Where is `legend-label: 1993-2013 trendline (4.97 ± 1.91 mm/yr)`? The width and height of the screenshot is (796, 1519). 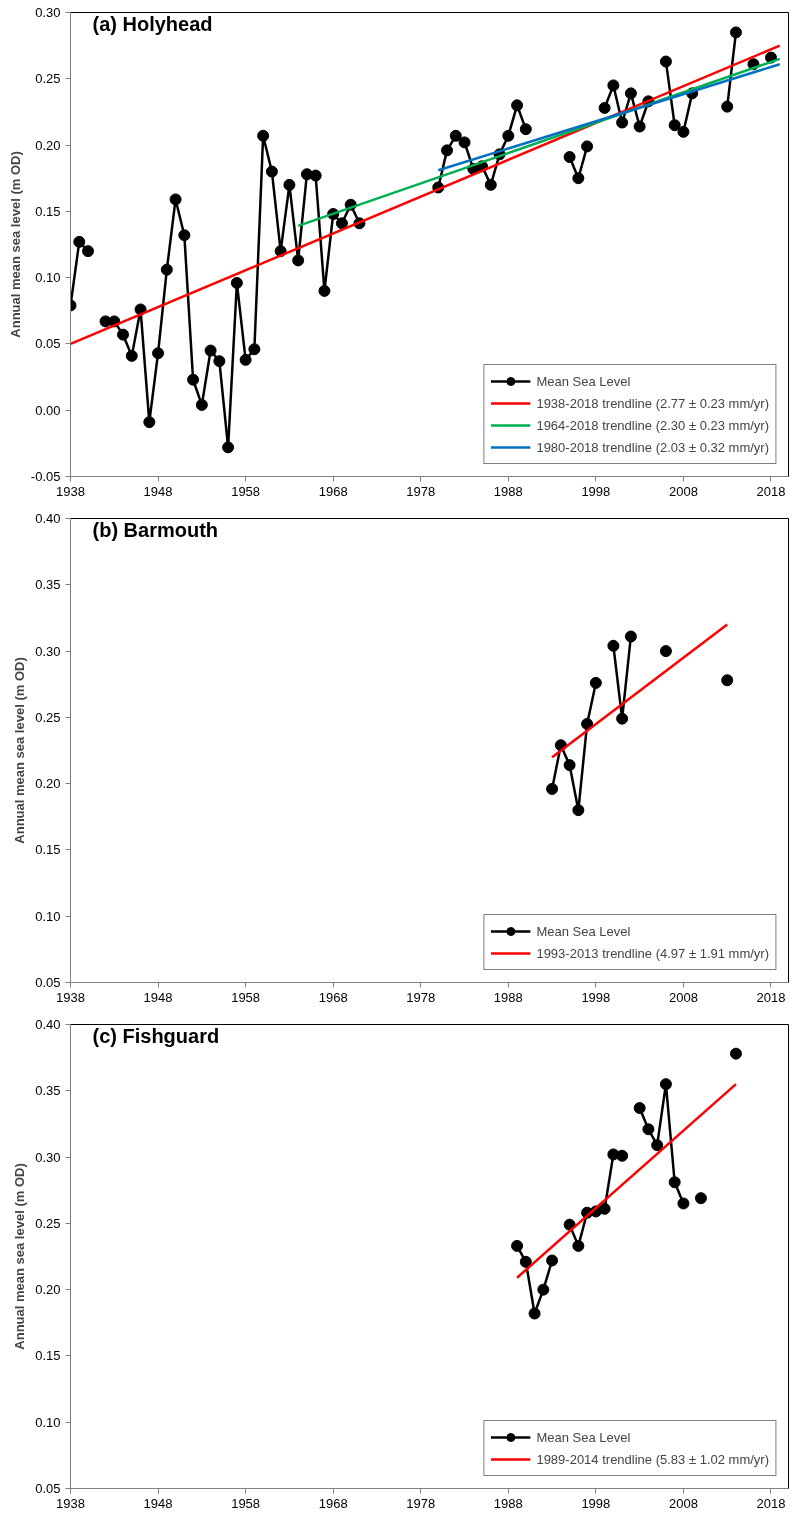
legend-label: 1993-2013 trendline (4.97 ± 1.91 mm/yr) is located at coordinates (652, 953).